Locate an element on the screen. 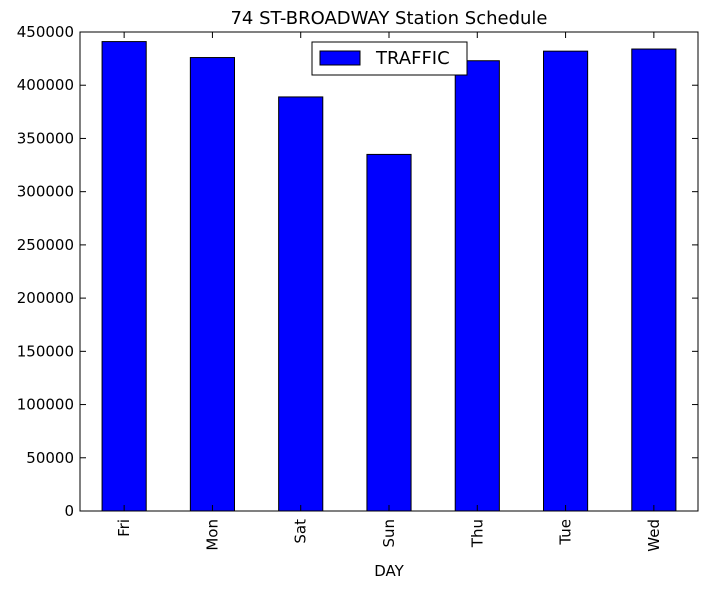  bar-tue is located at coordinates (566, 281).